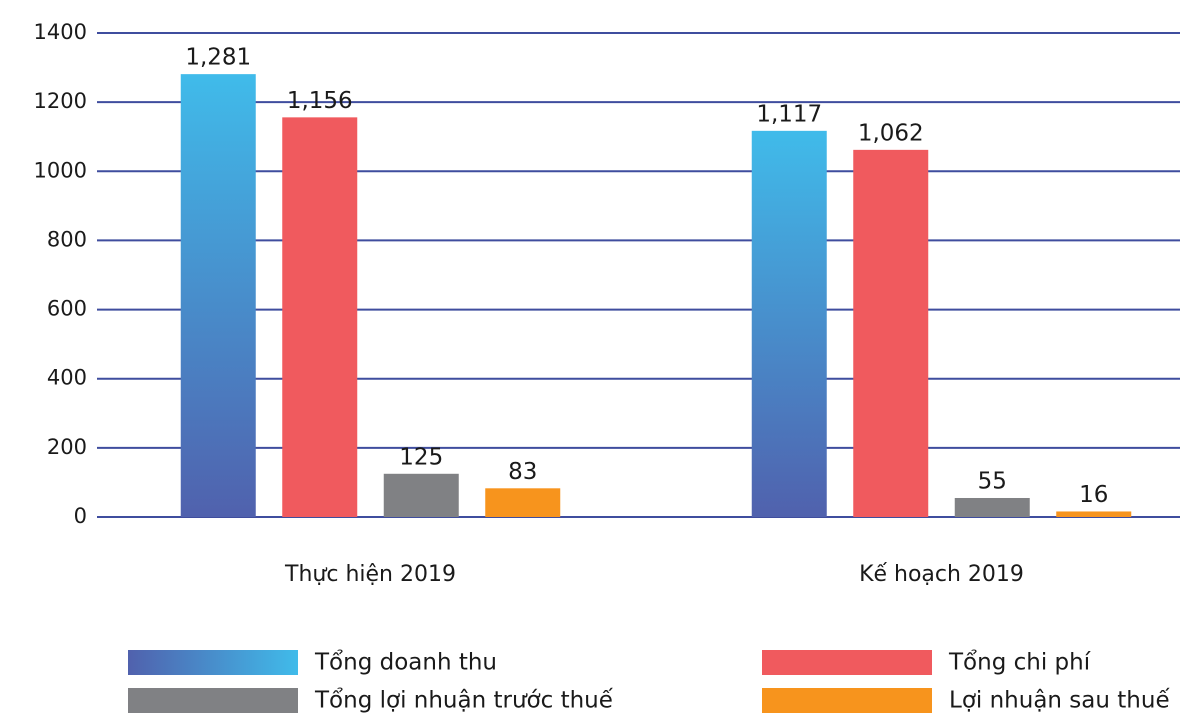 The image size is (1180, 715). I want to click on value-label: 1,117, so click(789, 114).